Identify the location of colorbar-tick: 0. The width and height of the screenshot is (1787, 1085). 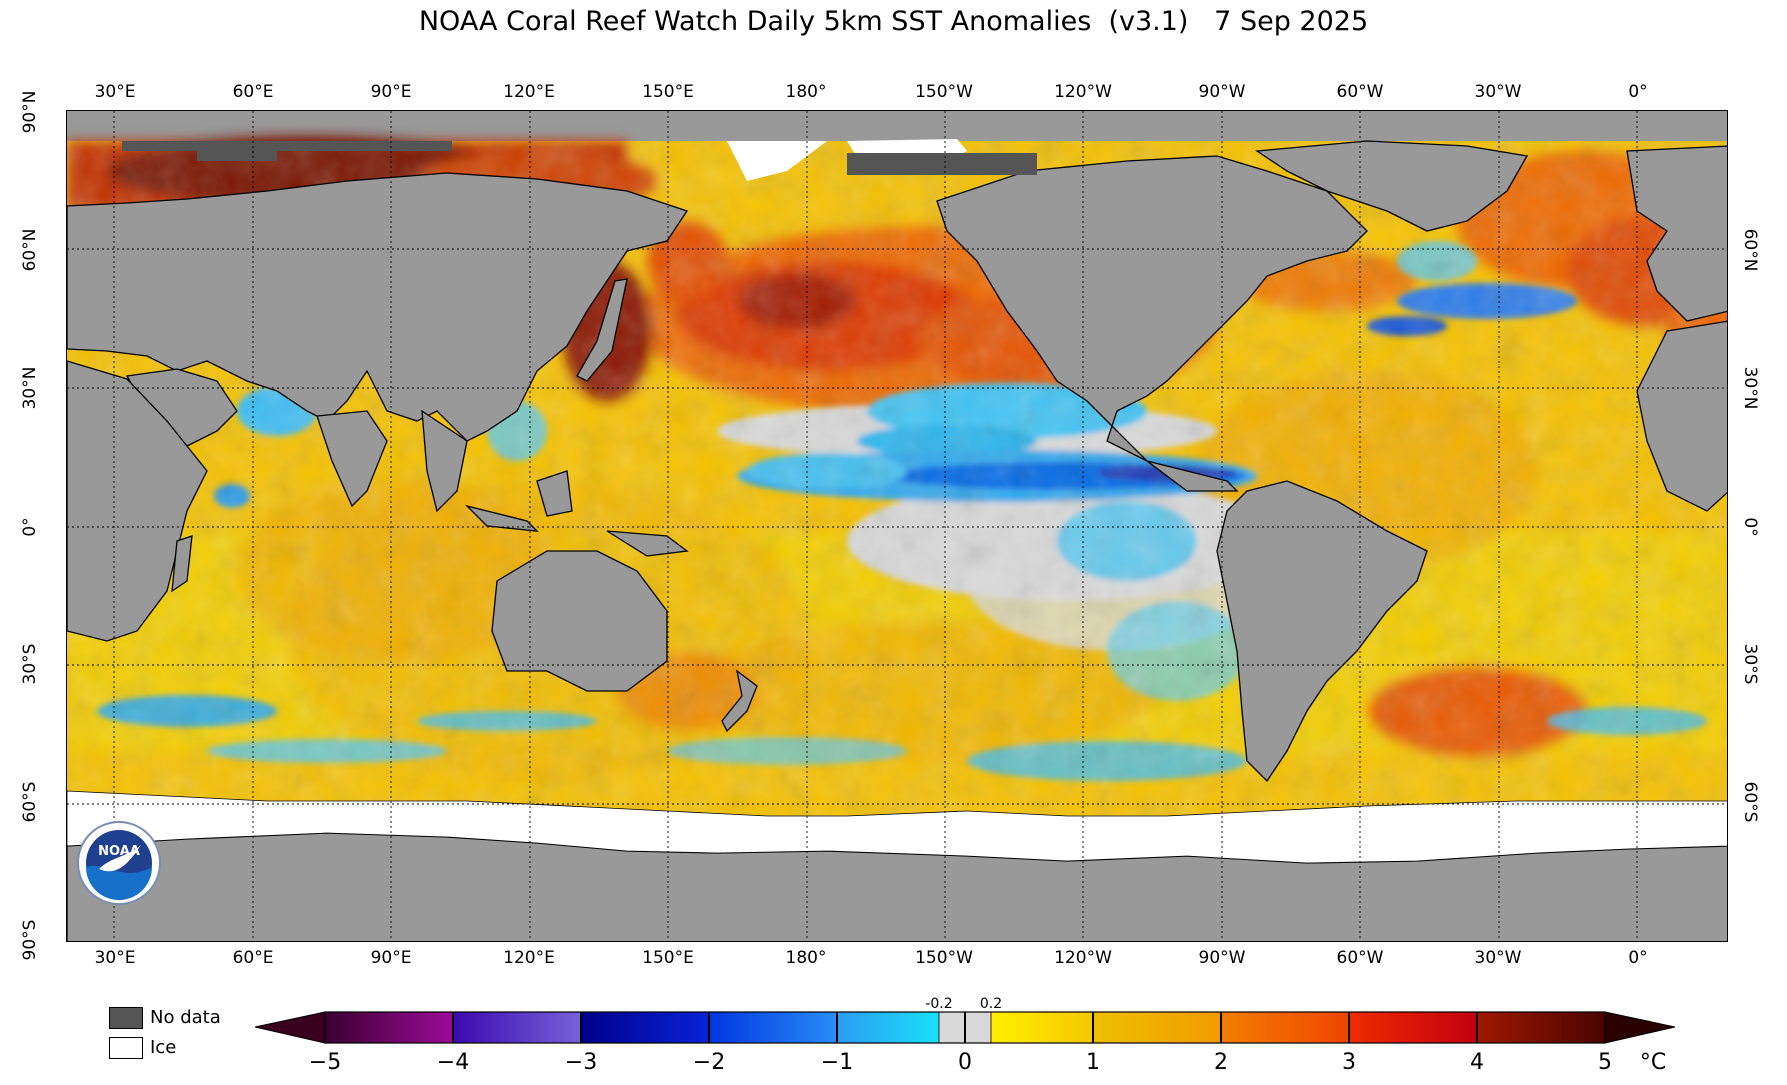
(965, 1062).